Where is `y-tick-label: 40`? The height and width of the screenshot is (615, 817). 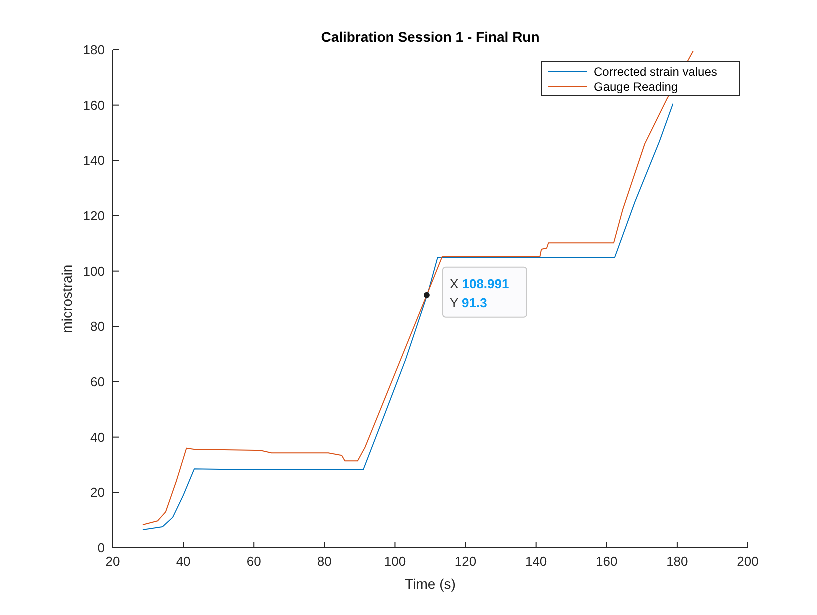
y-tick-label: 40 is located at coordinates (97, 437).